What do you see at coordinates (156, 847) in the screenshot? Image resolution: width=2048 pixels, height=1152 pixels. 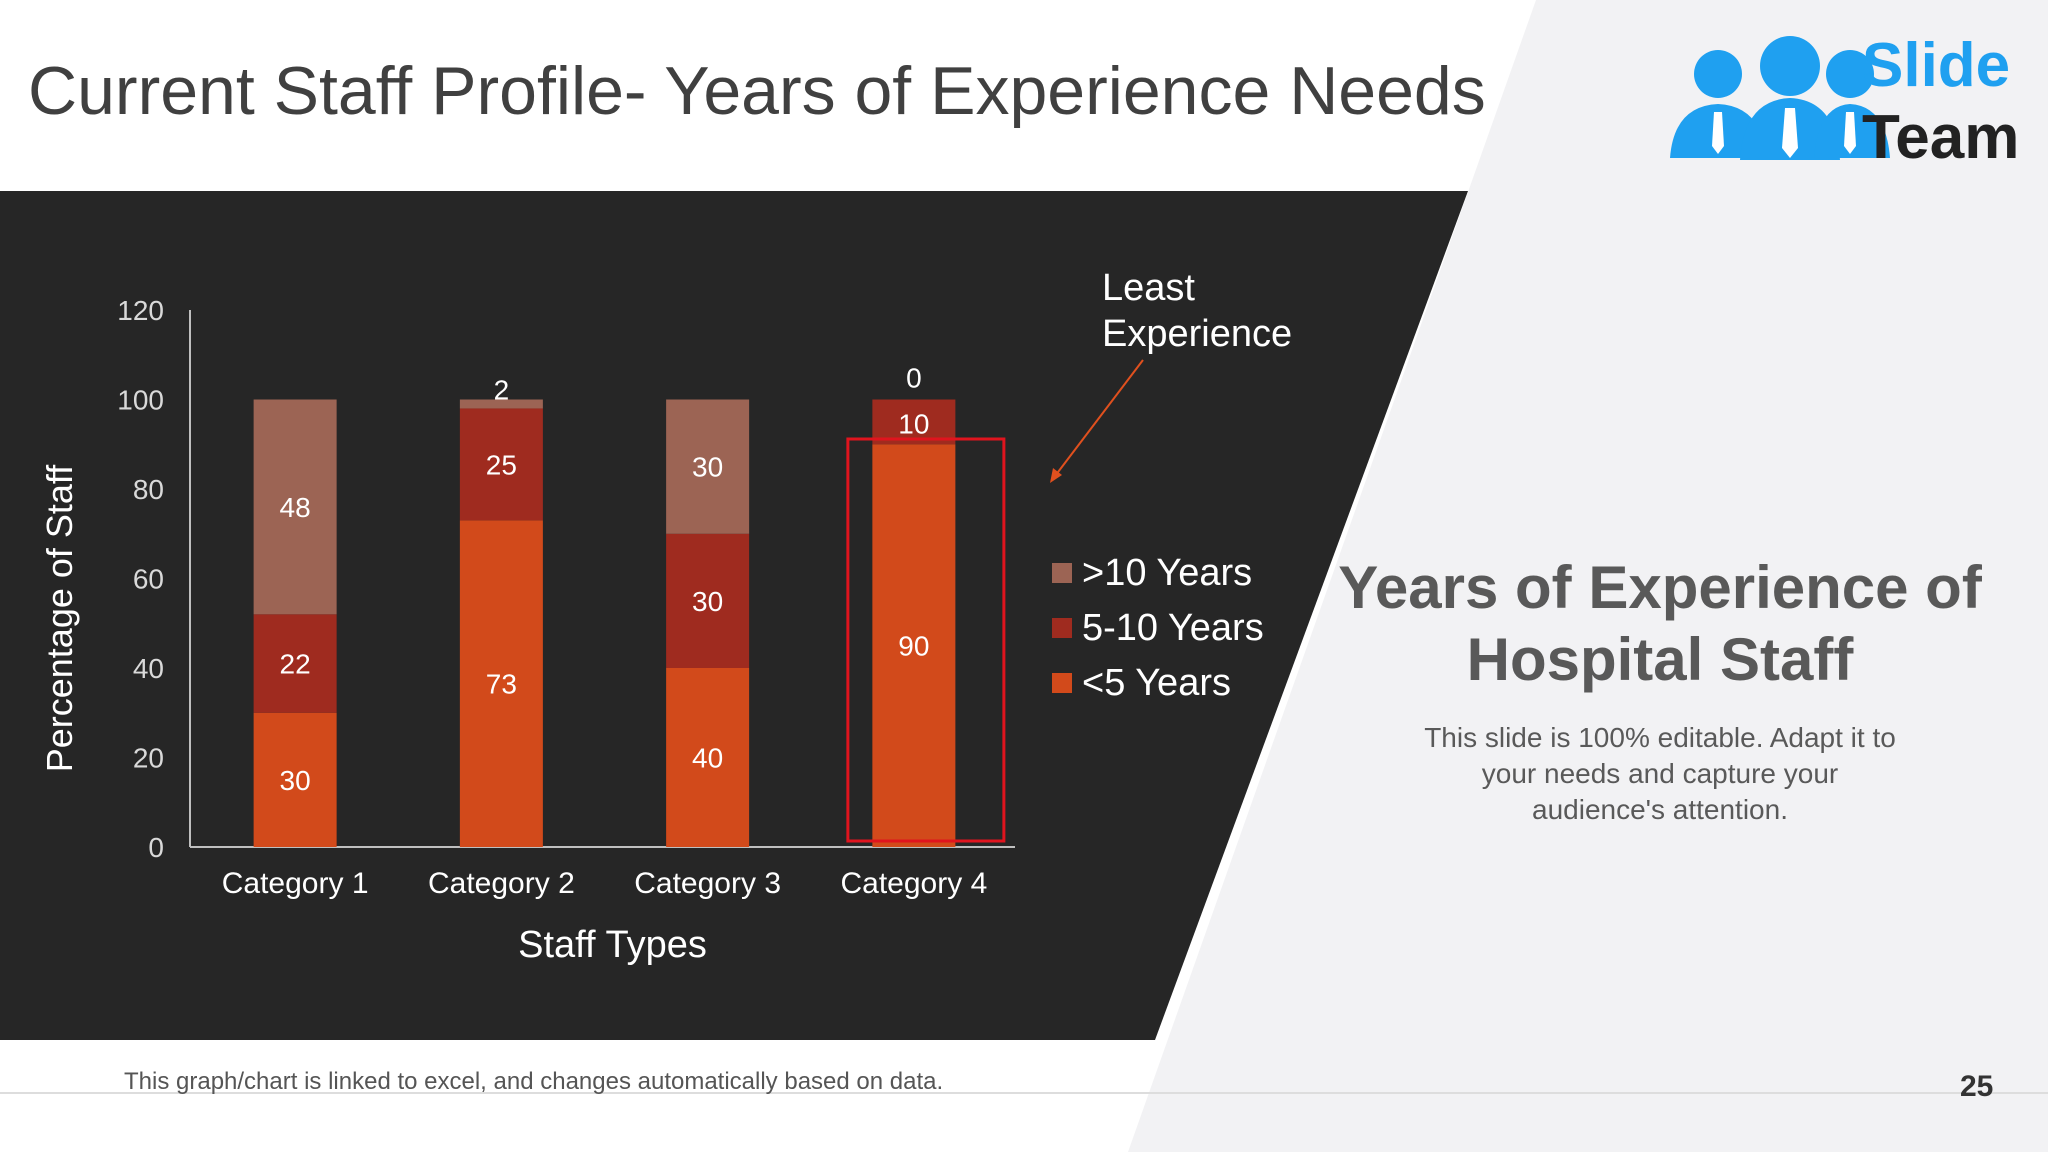 I see `y-tick-label: 0` at bounding box center [156, 847].